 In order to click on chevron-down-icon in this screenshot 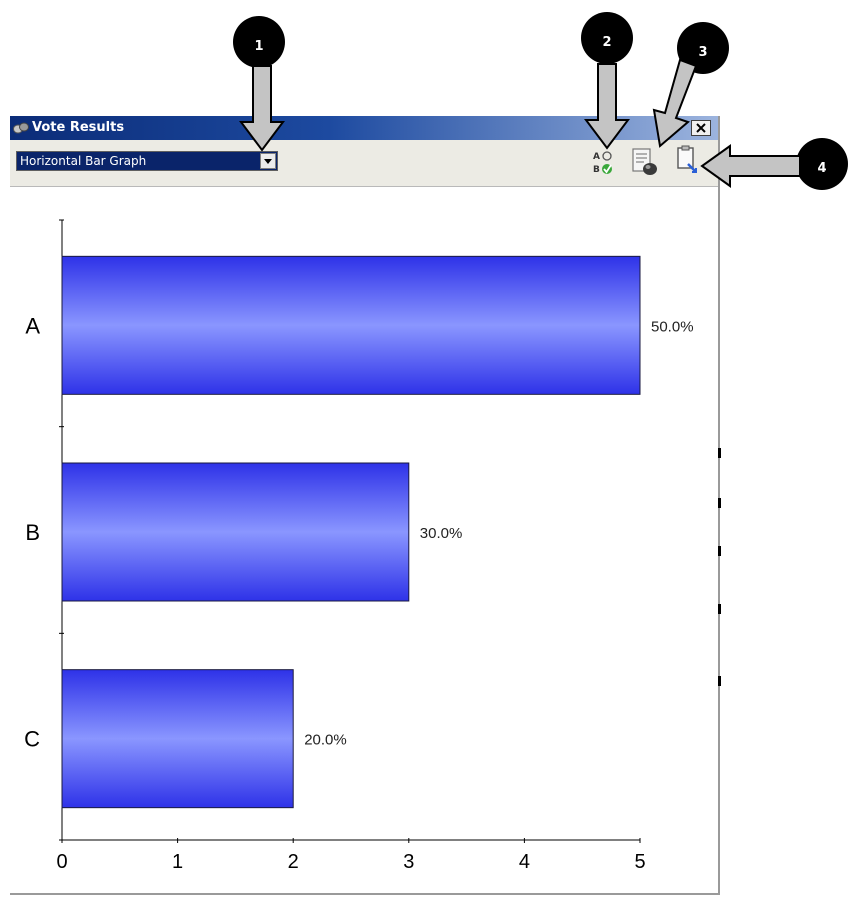, I will do `click(268, 161)`.